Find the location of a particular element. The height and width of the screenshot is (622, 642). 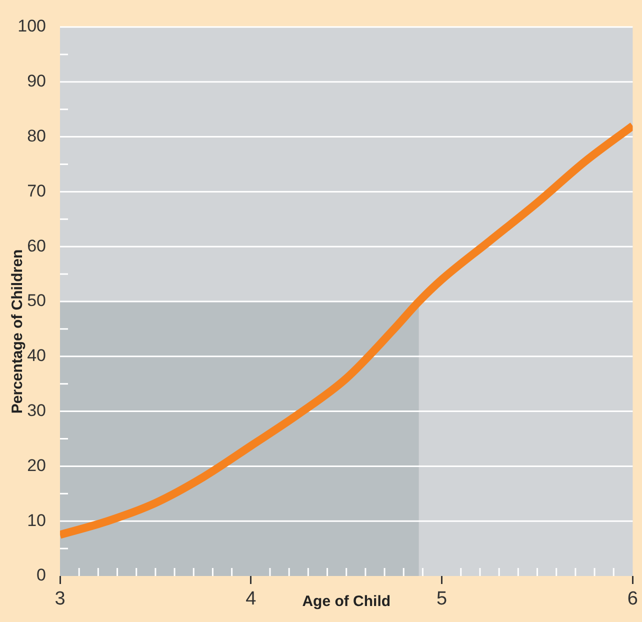

x-tick-label: 4 is located at coordinates (251, 599).